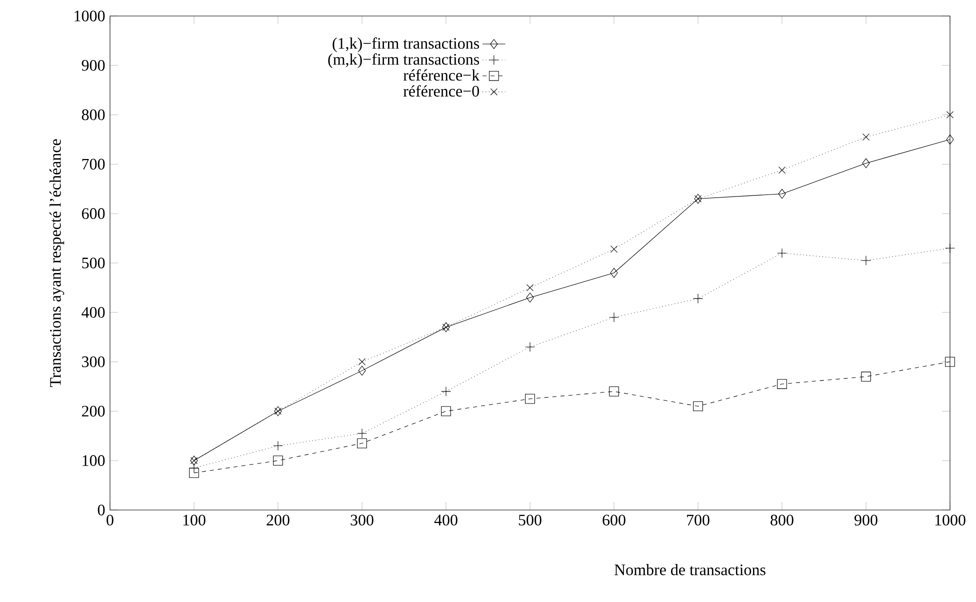 The width and height of the screenshot is (976, 602). Describe the element at coordinates (404, 60) in the screenshot. I see `legend-label: (m,k)−firm transactions` at that location.